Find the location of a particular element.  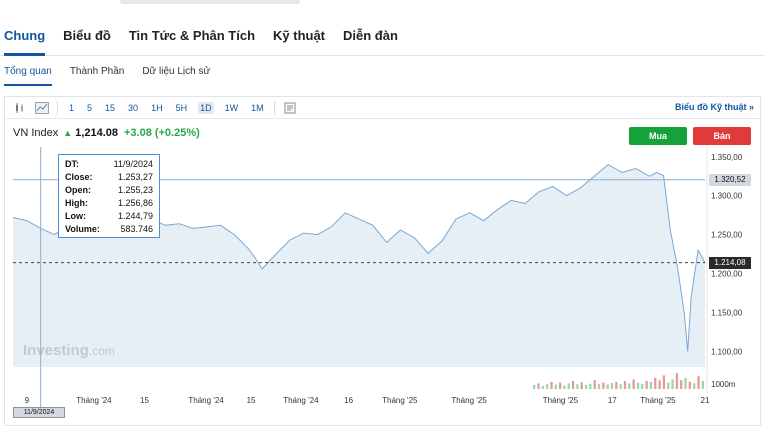

tooltip-row: Open: 1.255,23 is located at coordinates (109, 190).